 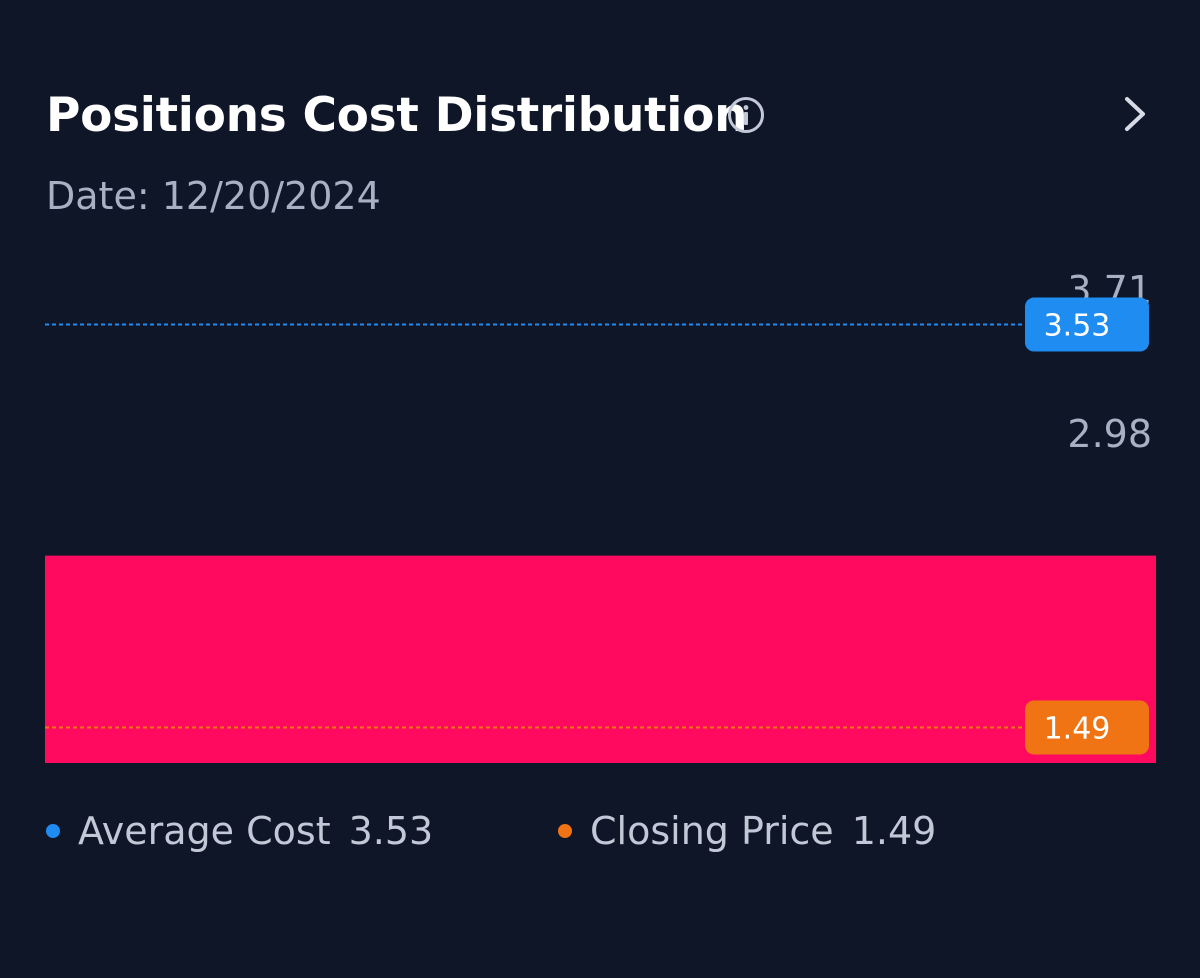 I want to click on legend-value: 3.53, so click(x=391, y=831).